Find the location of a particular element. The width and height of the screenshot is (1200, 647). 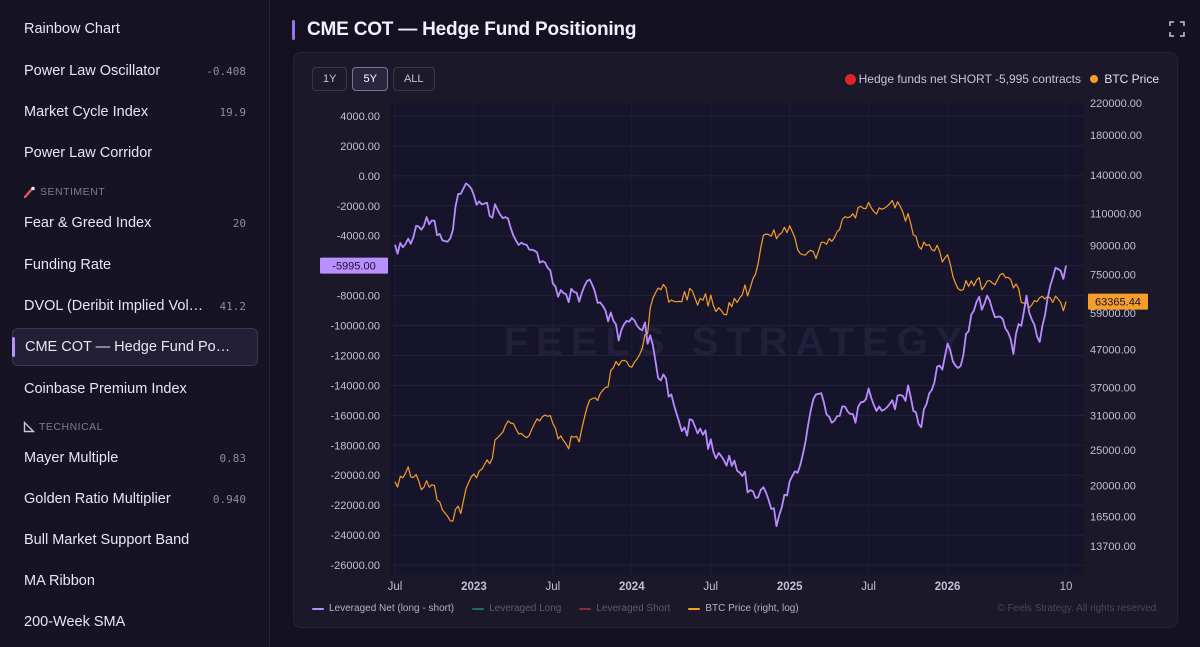

y-right-tick-label: 25000.00 is located at coordinates (1113, 451).